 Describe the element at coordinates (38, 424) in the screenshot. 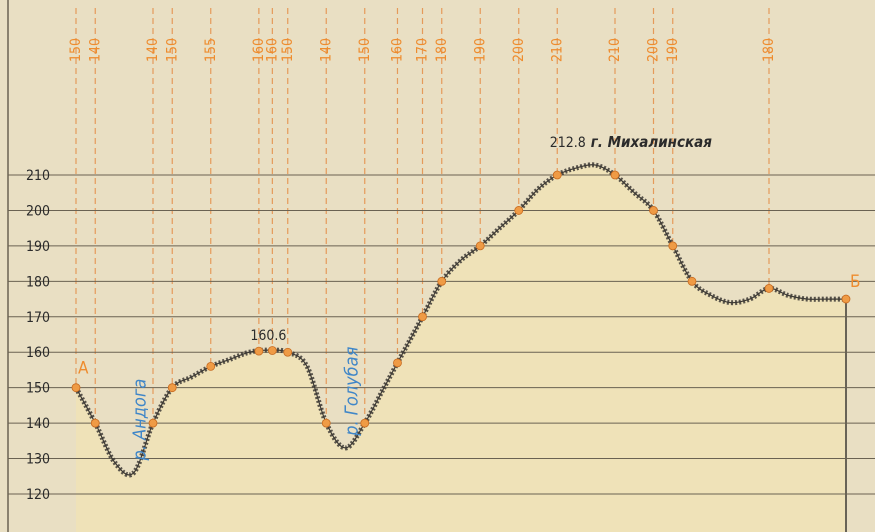

I see `y-tick-label: 140` at that location.